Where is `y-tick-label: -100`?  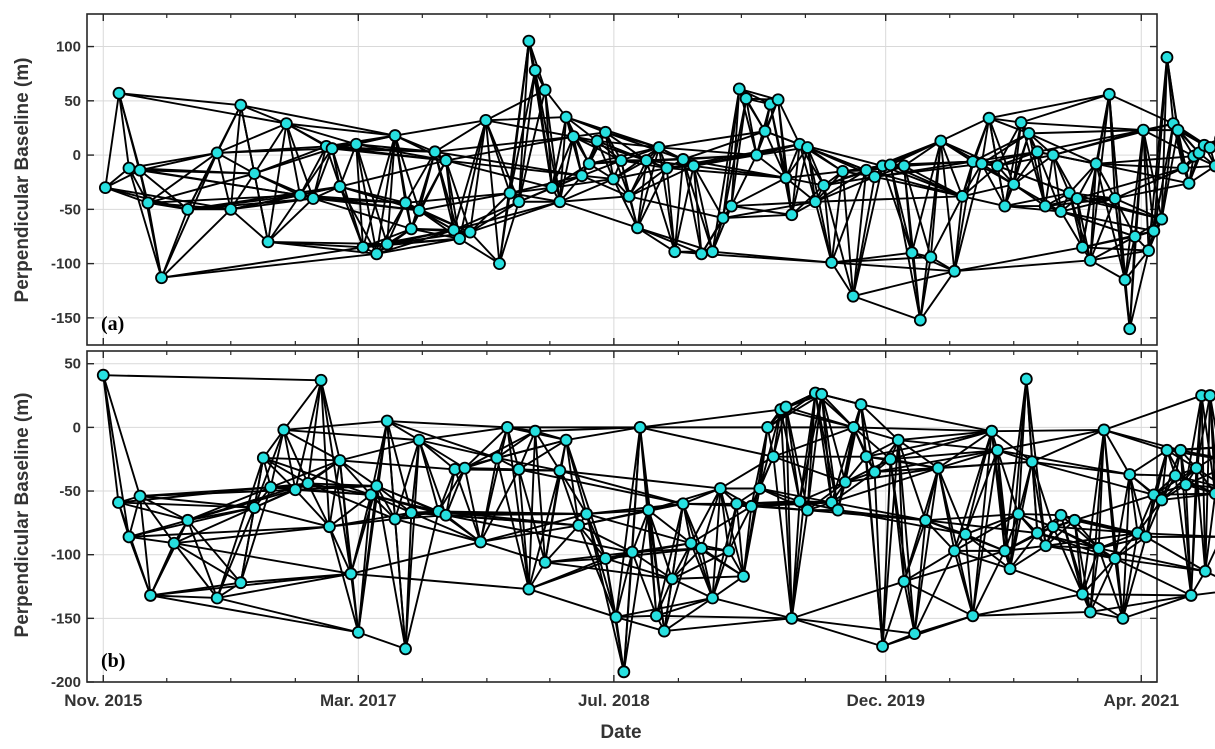 y-tick-label: -100 is located at coordinates (66, 555).